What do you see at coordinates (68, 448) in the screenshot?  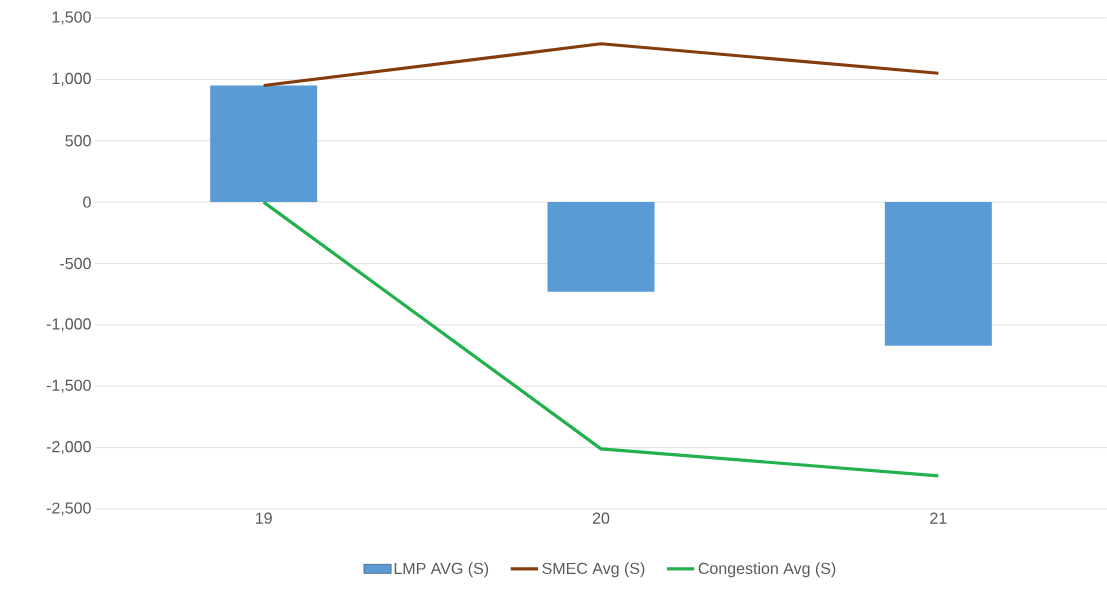 I see `y-tick-label: -2,000` at bounding box center [68, 448].